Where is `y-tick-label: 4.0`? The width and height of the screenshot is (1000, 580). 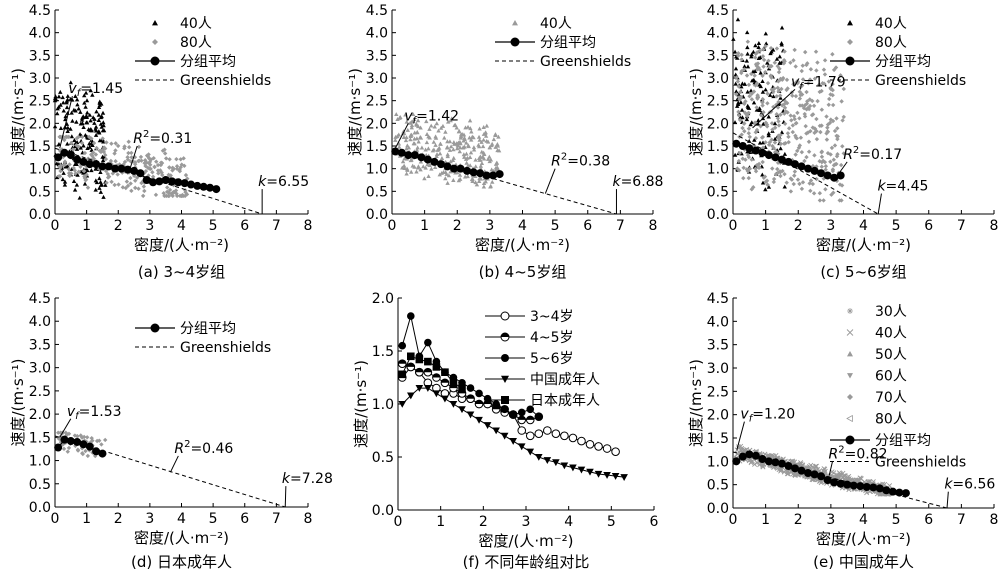
y-tick-label: 4.0 is located at coordinates (718, 322).